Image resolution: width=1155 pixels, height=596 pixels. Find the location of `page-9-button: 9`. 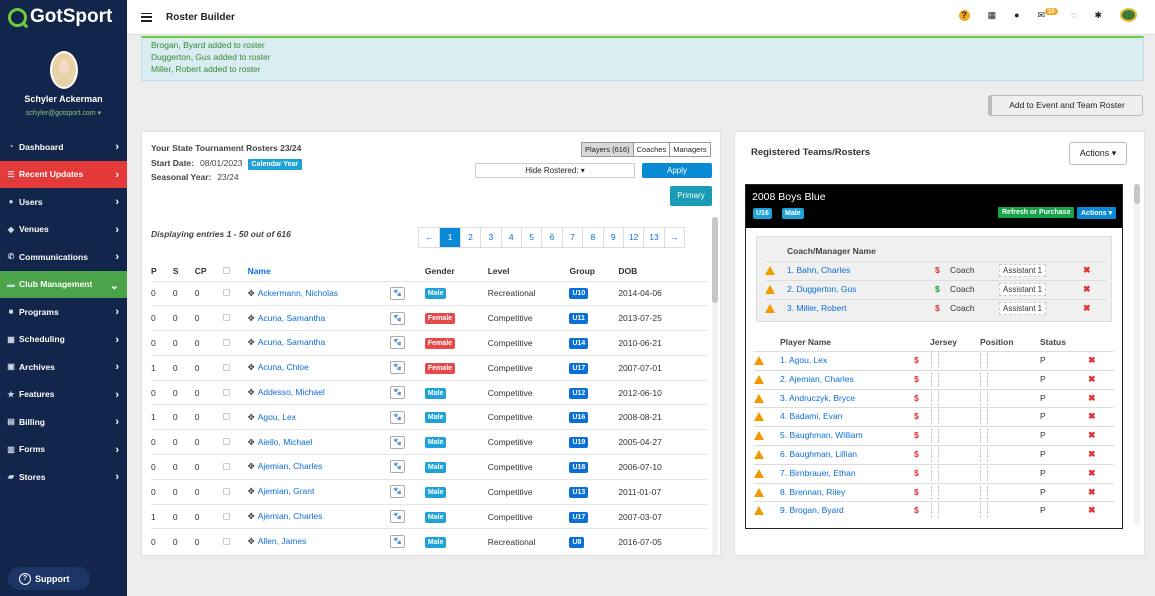

page-9-button: 9 is located at coordinates (612, 237).